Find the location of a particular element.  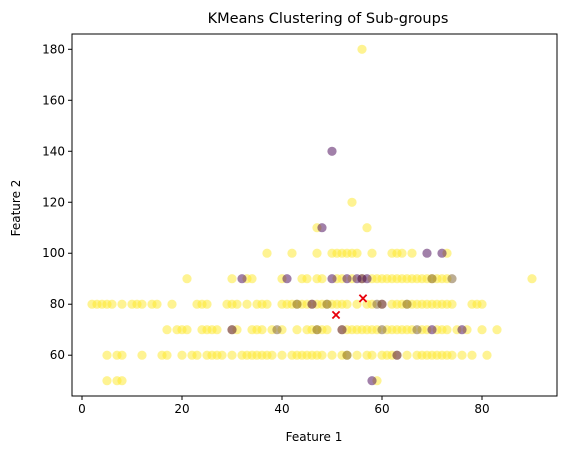

x-tick-label: 0 is located at coordinates (82, 409).